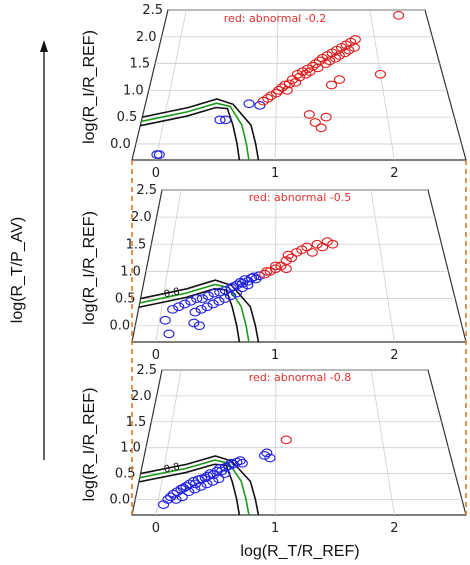  What do you see at coordinates (300, 197) in the screenshot?
I see `panel-annotation: red: abnormal -0.5` at bounding box center [300, 197].